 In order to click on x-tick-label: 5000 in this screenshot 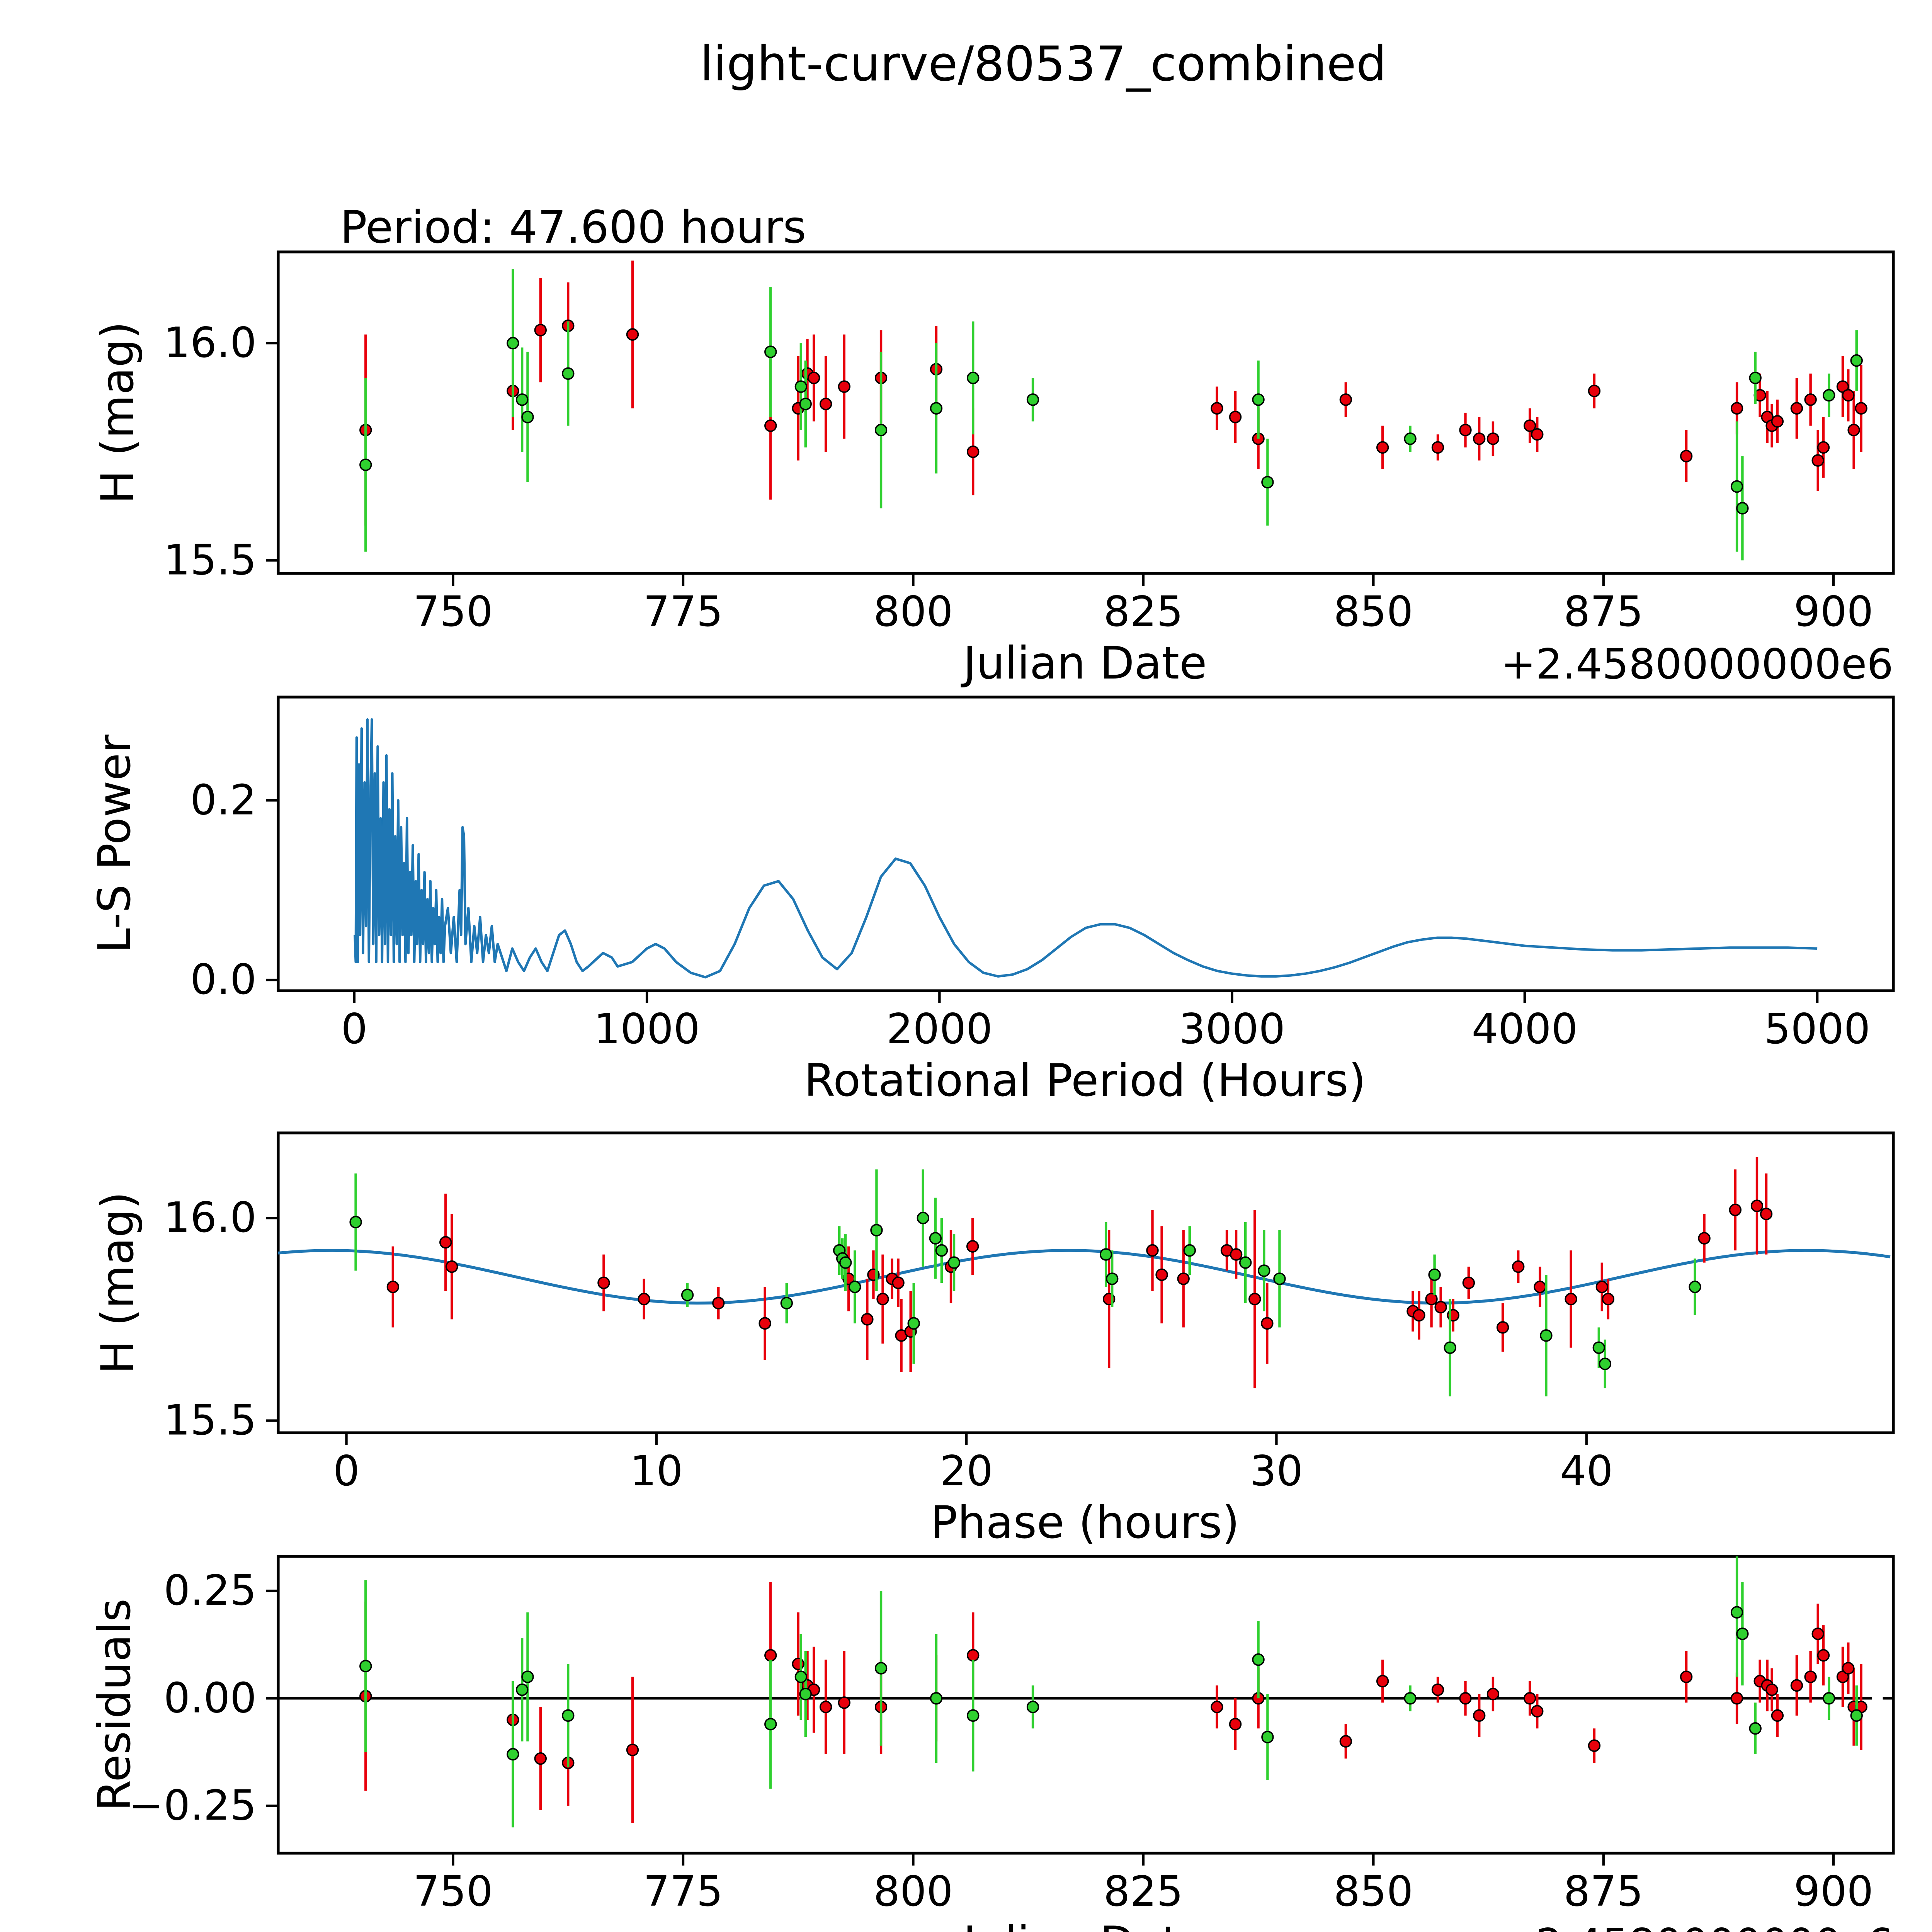, I will do `click(1817, 1029)`.